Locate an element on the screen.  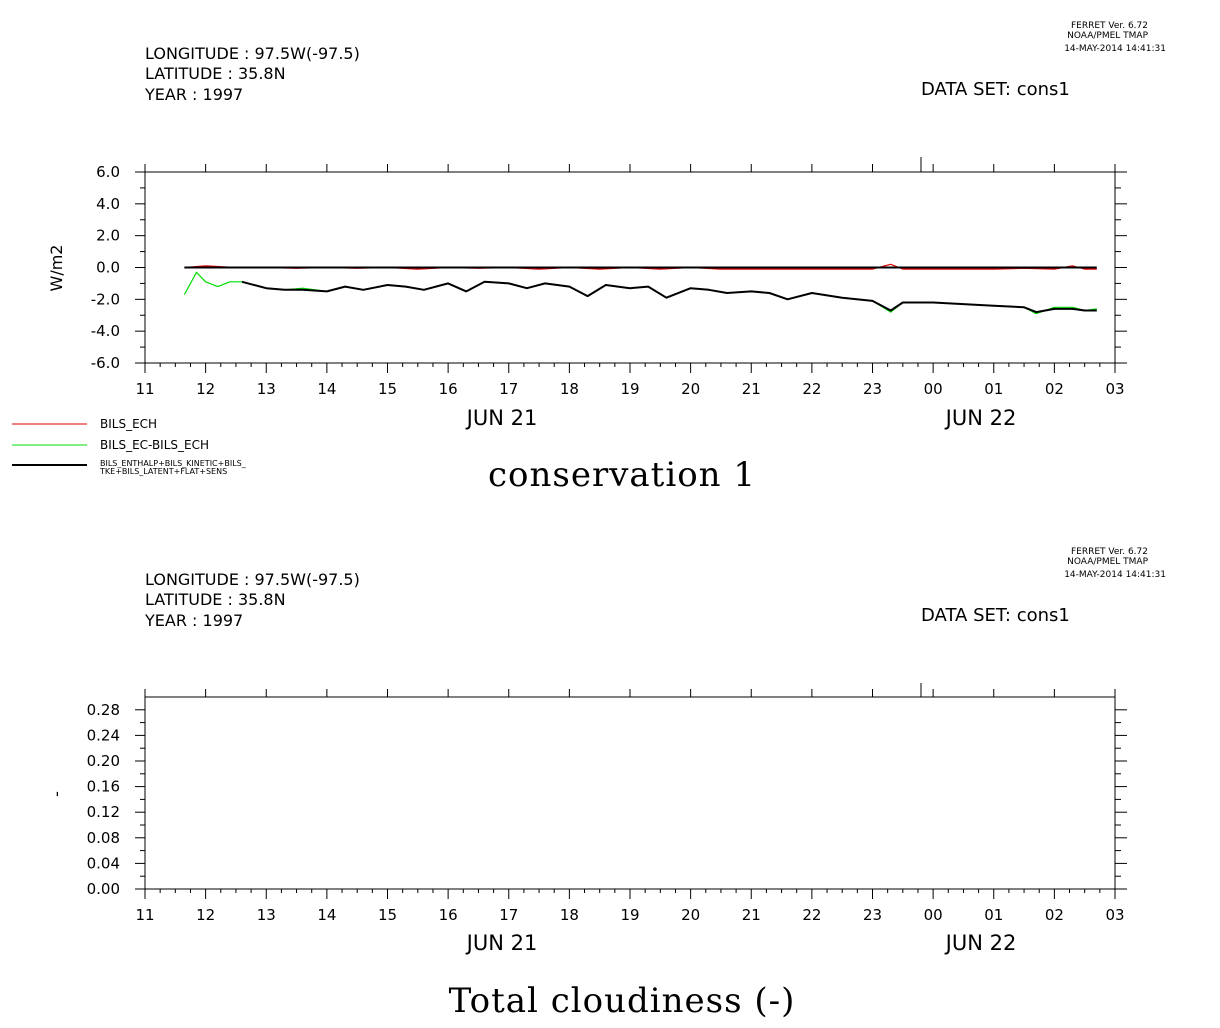
legend-label-bils-sum-line2: TKE+BILS_LATENT+FLAT+SENS is located at coordinates (163, 471).